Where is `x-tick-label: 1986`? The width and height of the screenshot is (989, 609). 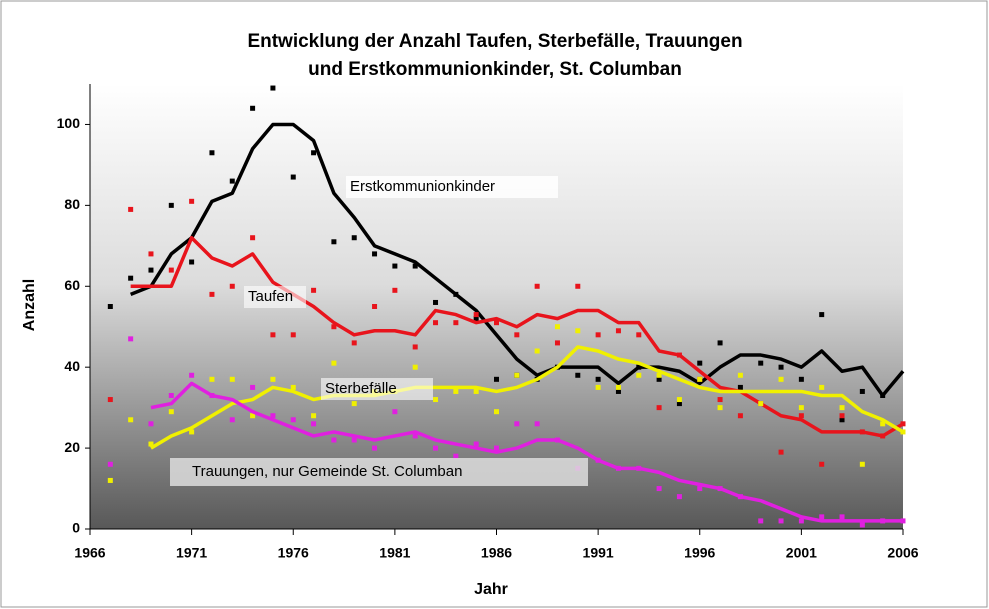
x-tick-label: 1986 is located at coordinates (496, 553).